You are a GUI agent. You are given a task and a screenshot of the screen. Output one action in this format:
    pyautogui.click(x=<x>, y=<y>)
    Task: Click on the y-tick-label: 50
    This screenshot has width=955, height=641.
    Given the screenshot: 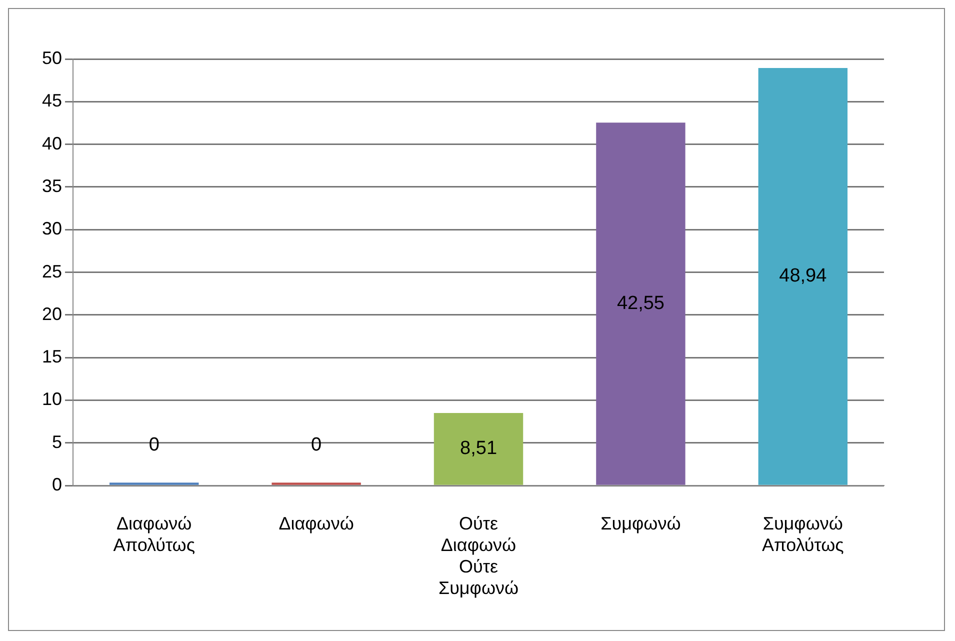 What is the action you would take?
    pyautogui.click(x=52, y=58)
    